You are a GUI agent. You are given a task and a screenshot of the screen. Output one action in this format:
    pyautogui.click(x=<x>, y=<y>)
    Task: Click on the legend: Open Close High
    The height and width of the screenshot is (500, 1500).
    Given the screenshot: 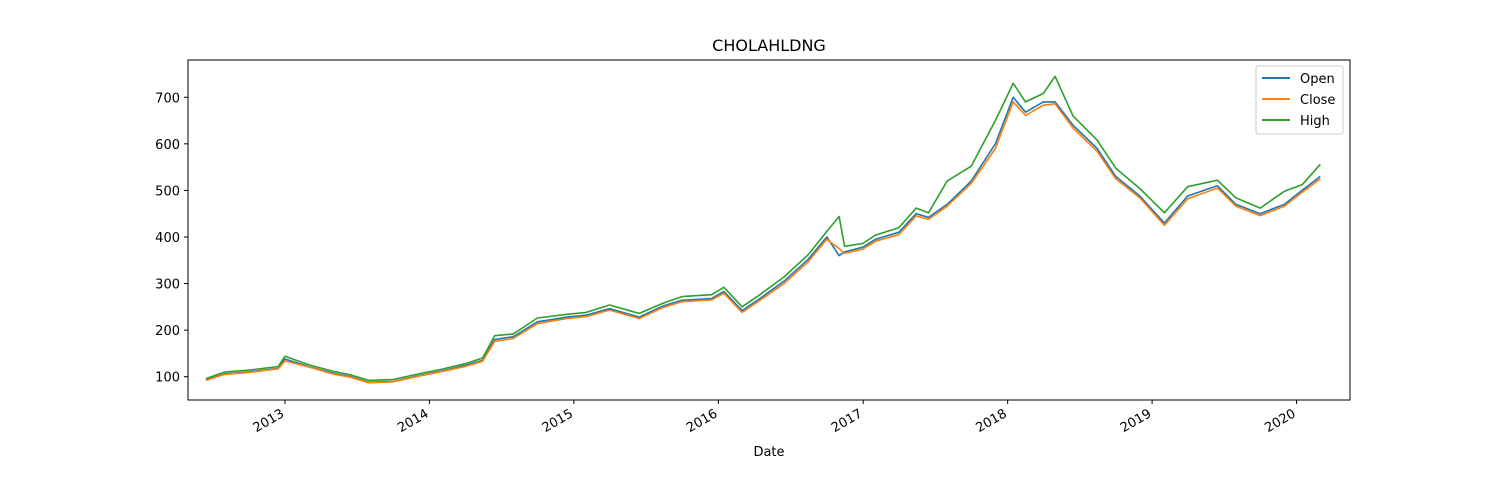 What is the action you would take?
    pyautogui.click(x=1299, y=100)
    